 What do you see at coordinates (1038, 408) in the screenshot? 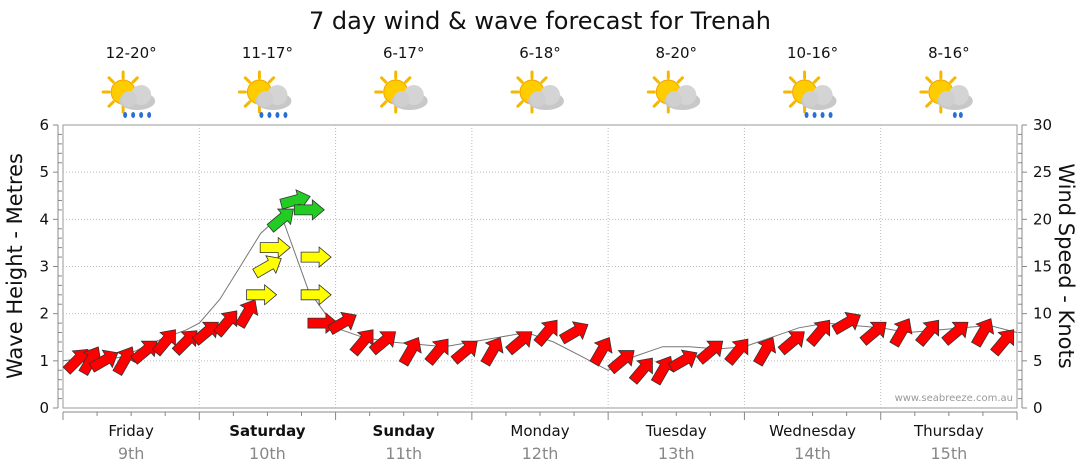
I see `right-tick-label: 0` at bounding box center [1038, 408].